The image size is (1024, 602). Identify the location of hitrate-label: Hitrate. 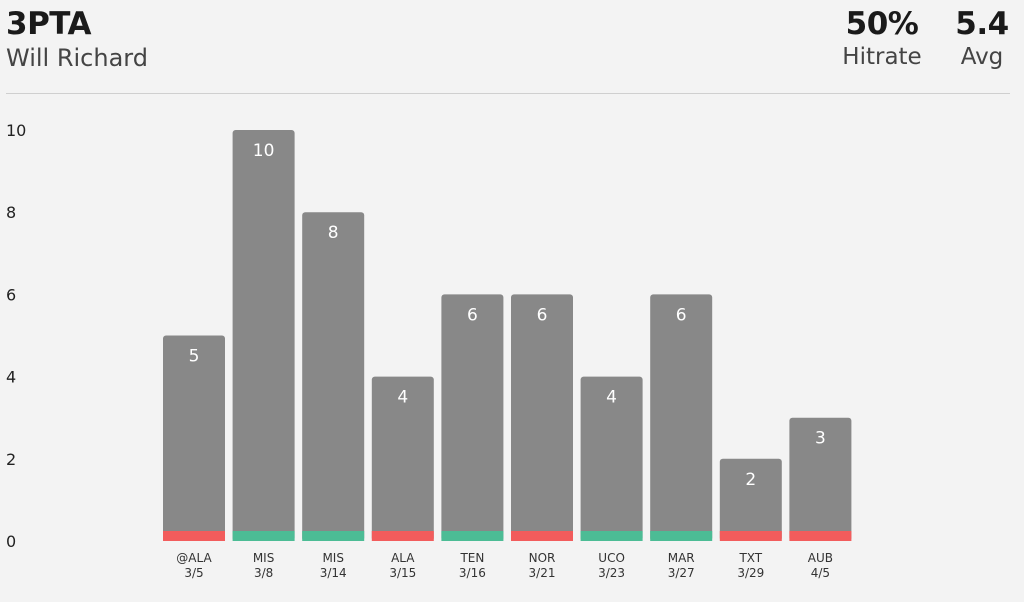
(882, 57).